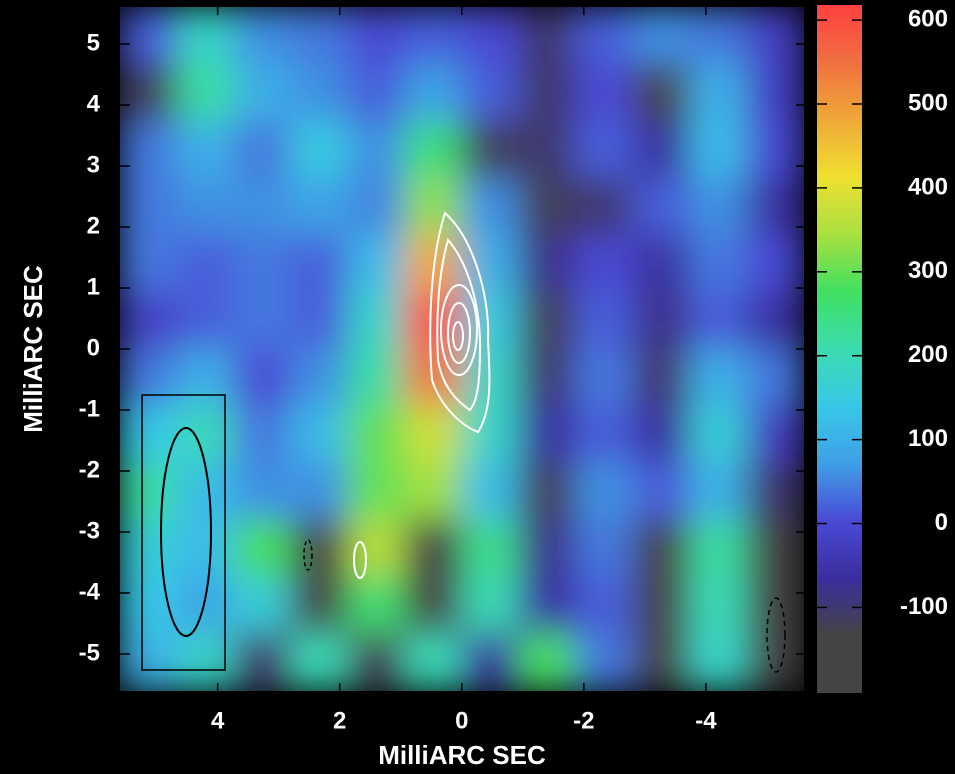  What do you see at coordinates (186, 532) in the screenshot?
I see `beam` at bounding box center [186, 532].